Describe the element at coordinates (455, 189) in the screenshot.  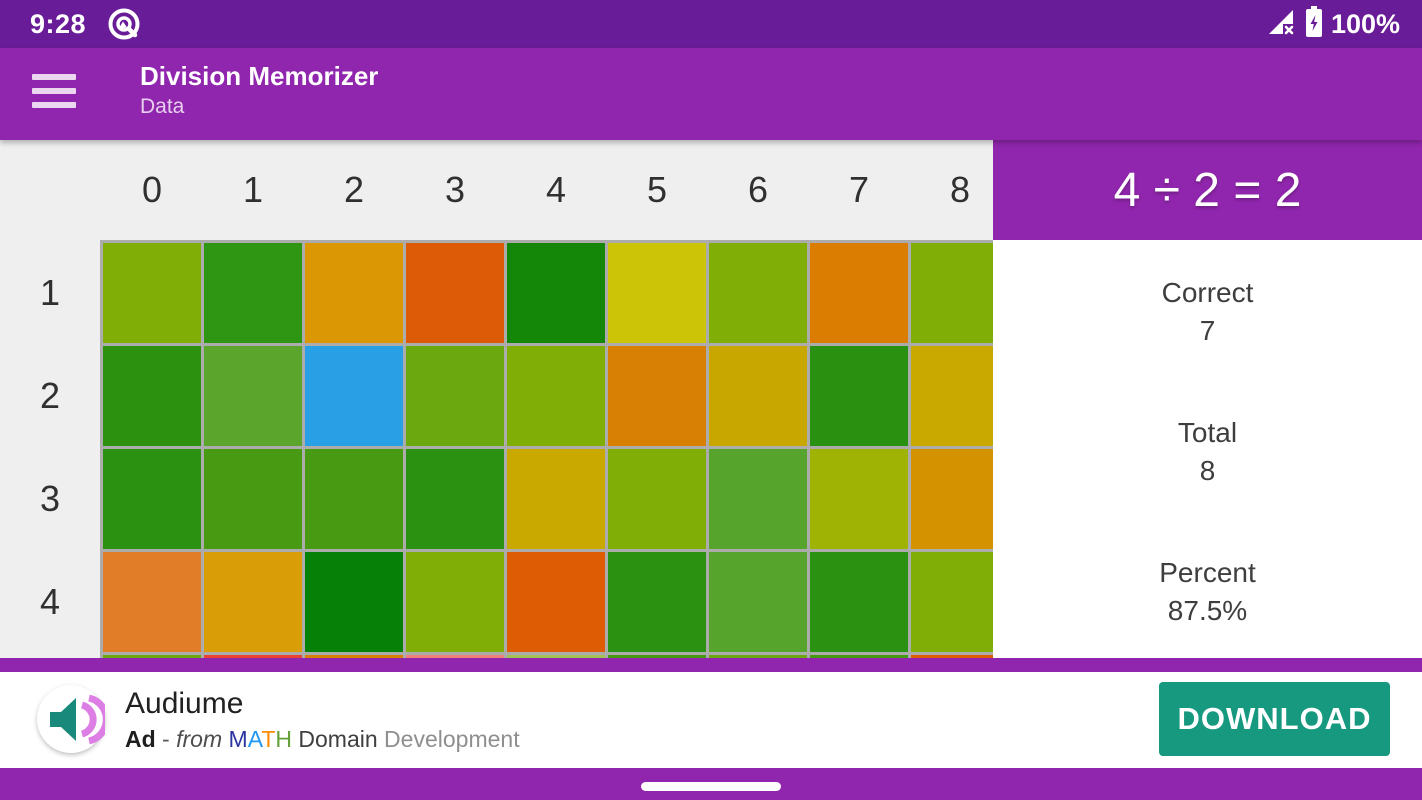
I see `grid-column-header: 3` at that location.